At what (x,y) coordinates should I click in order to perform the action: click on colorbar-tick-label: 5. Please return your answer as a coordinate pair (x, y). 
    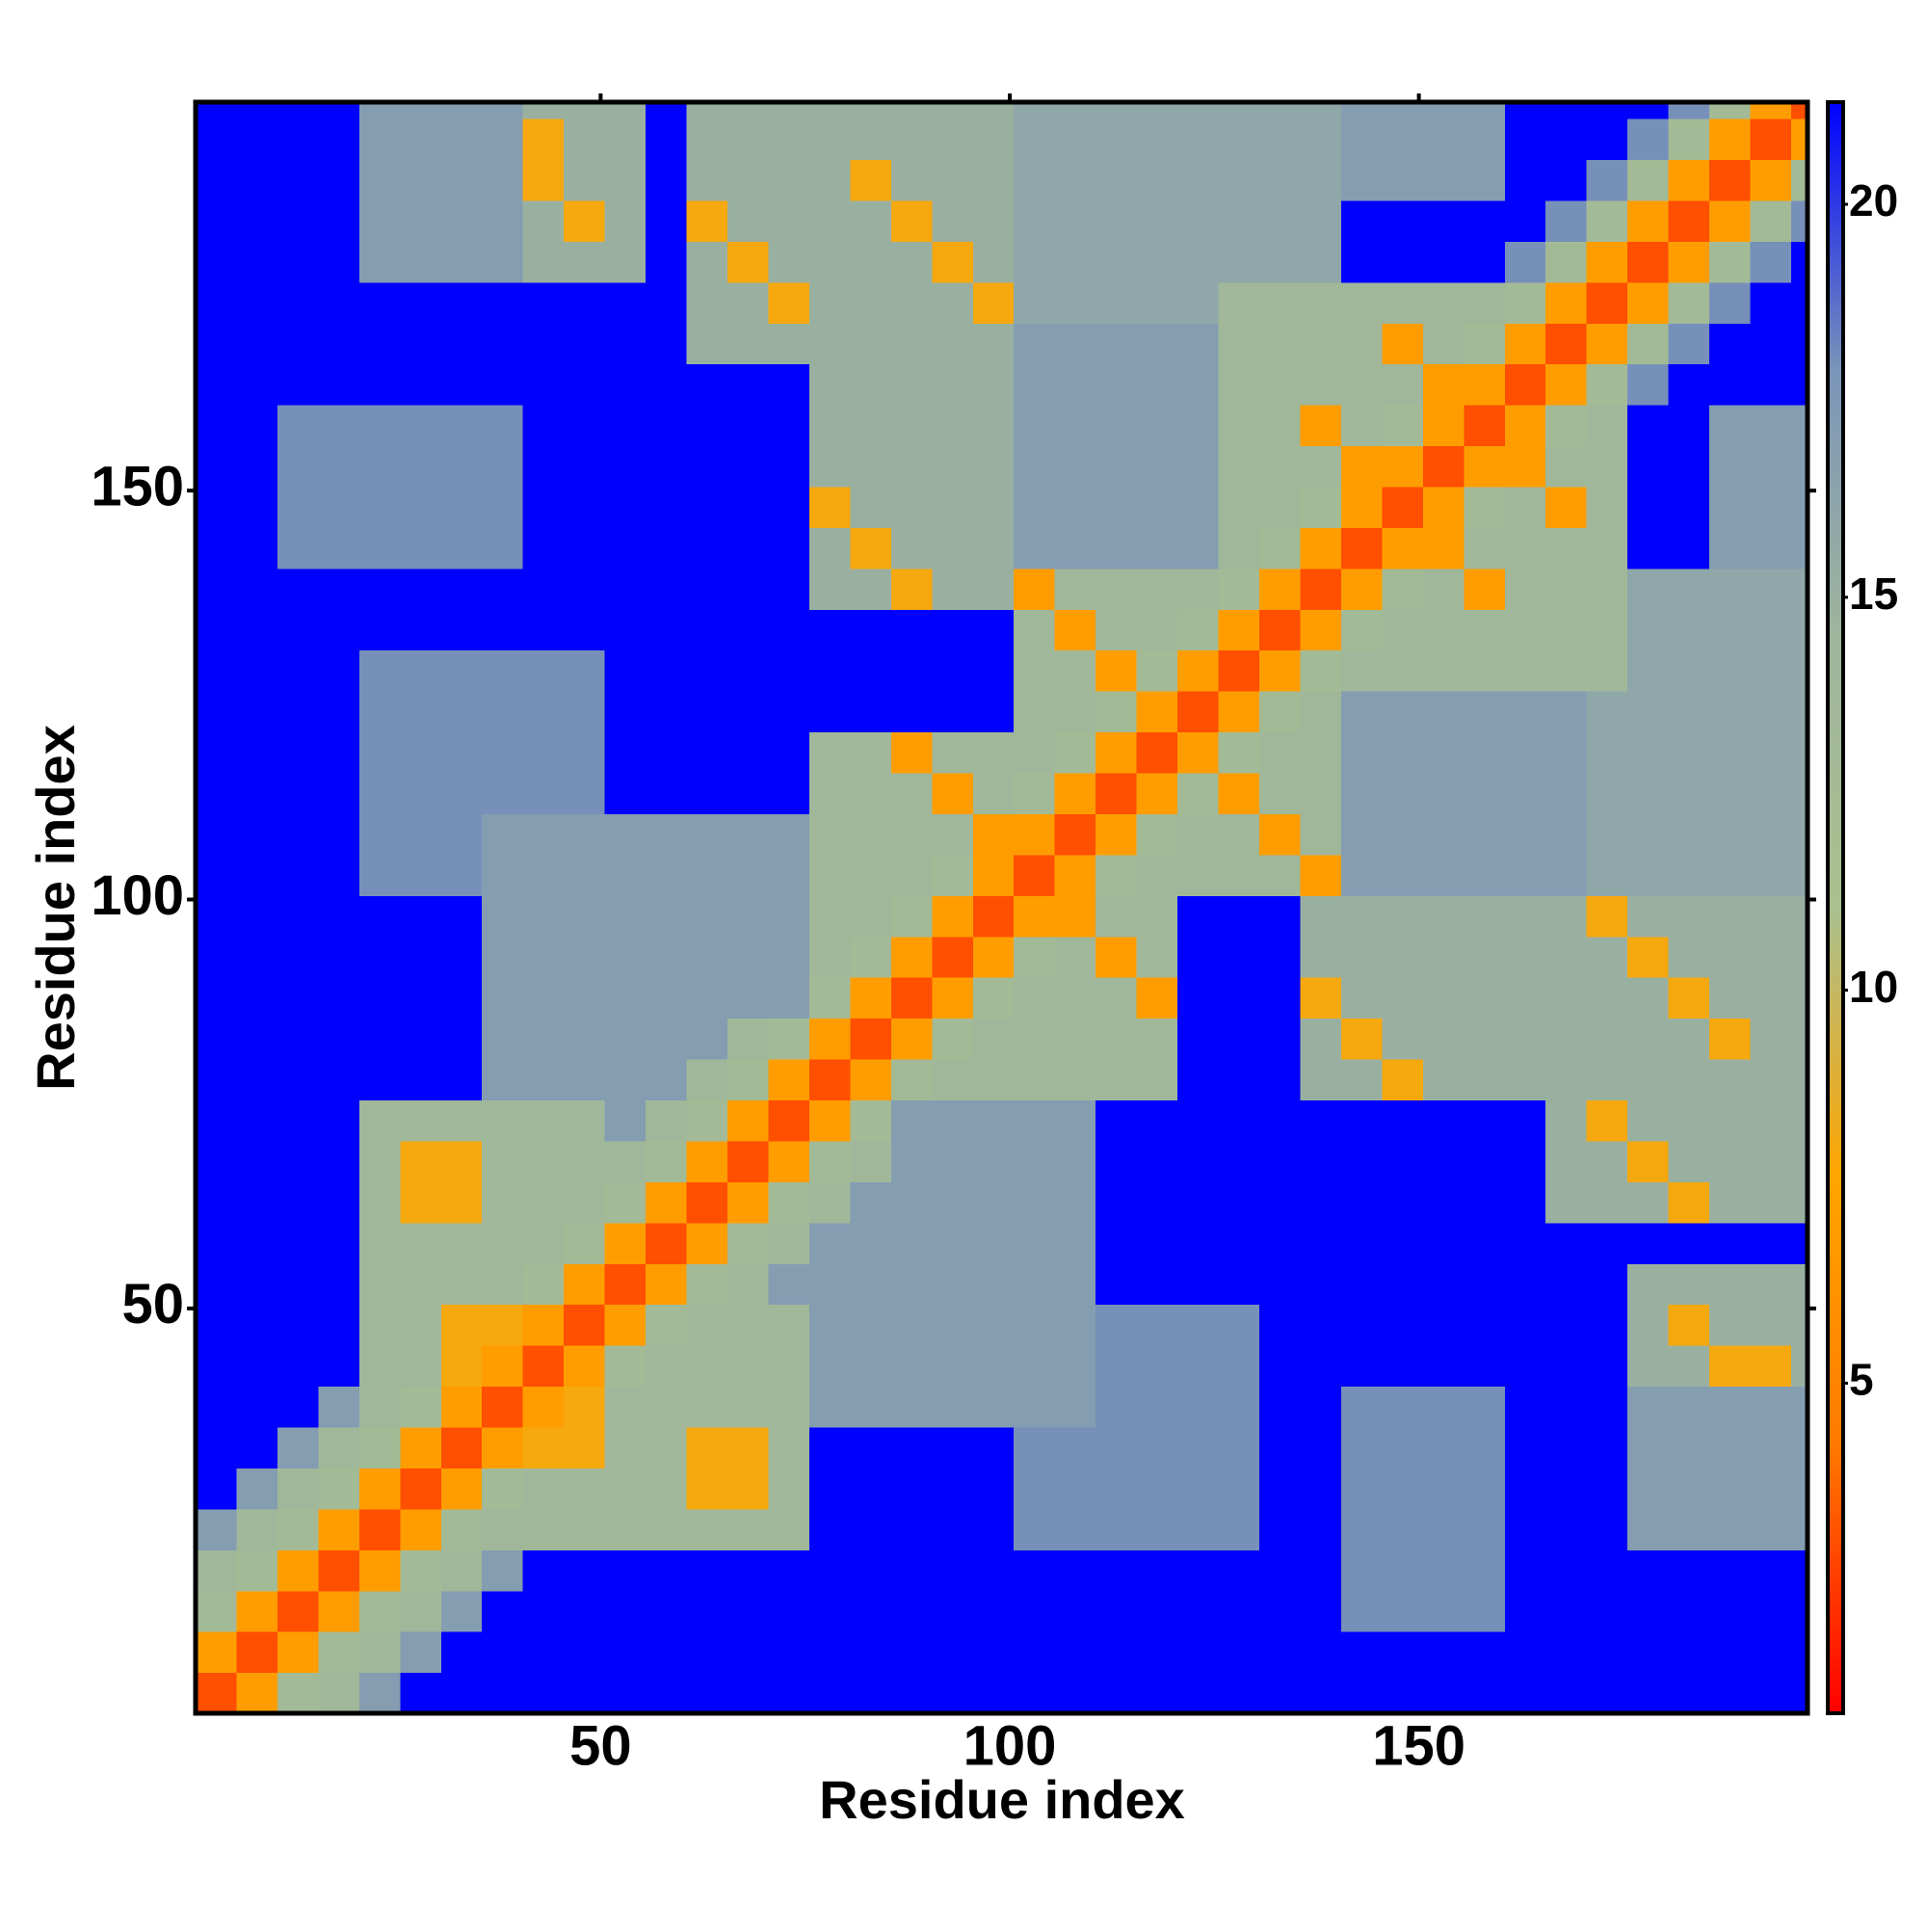
    Looking at the image, I should click on (1861, 1380).